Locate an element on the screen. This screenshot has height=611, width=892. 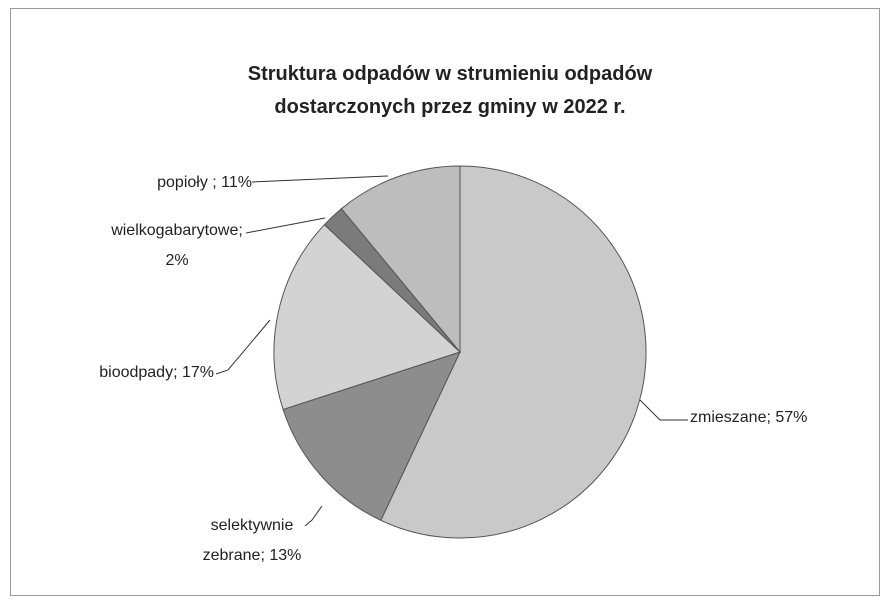
data-label: zmieszane; 57% is located at coordinates (749, 417).